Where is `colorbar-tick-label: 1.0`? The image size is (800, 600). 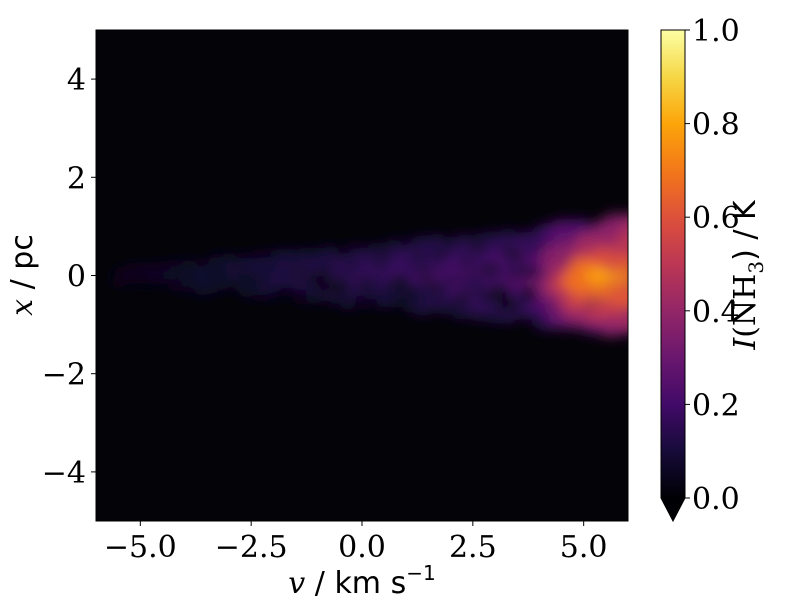 colorbar-tick-label: 1.0 is located at coordinates (716, 31).